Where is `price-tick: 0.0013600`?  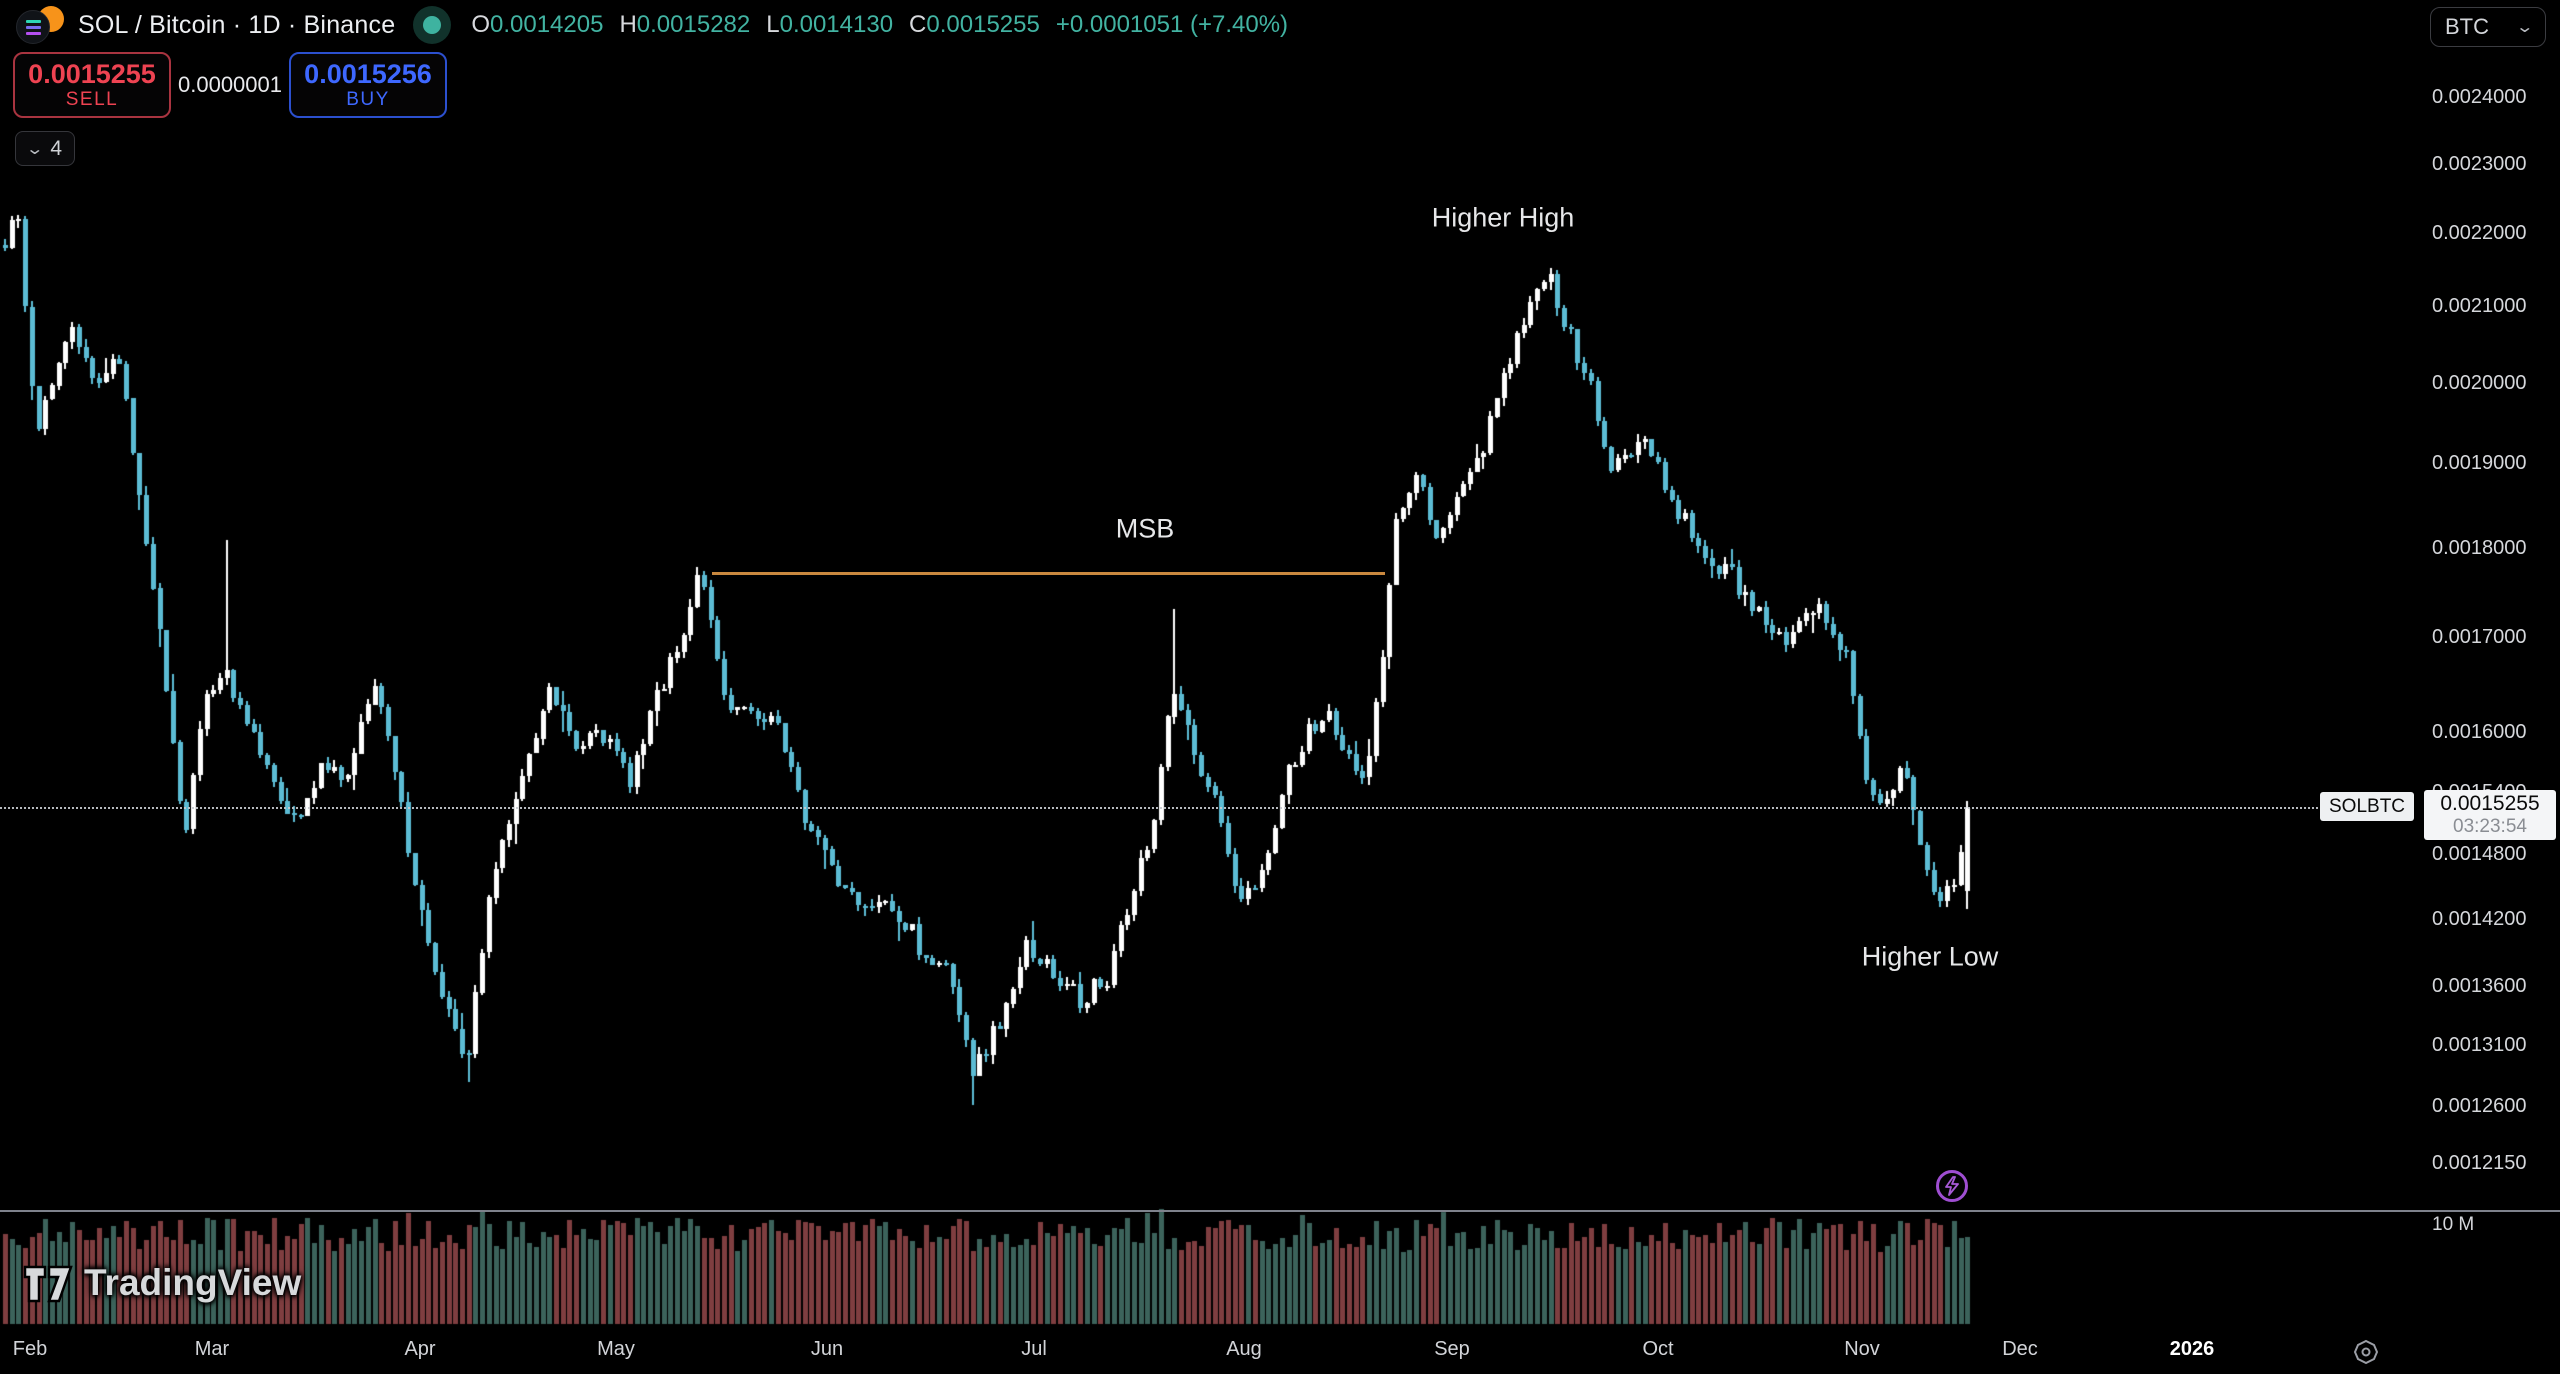
price-tick: 0.0013600 is located at coordinates (2479, 986).